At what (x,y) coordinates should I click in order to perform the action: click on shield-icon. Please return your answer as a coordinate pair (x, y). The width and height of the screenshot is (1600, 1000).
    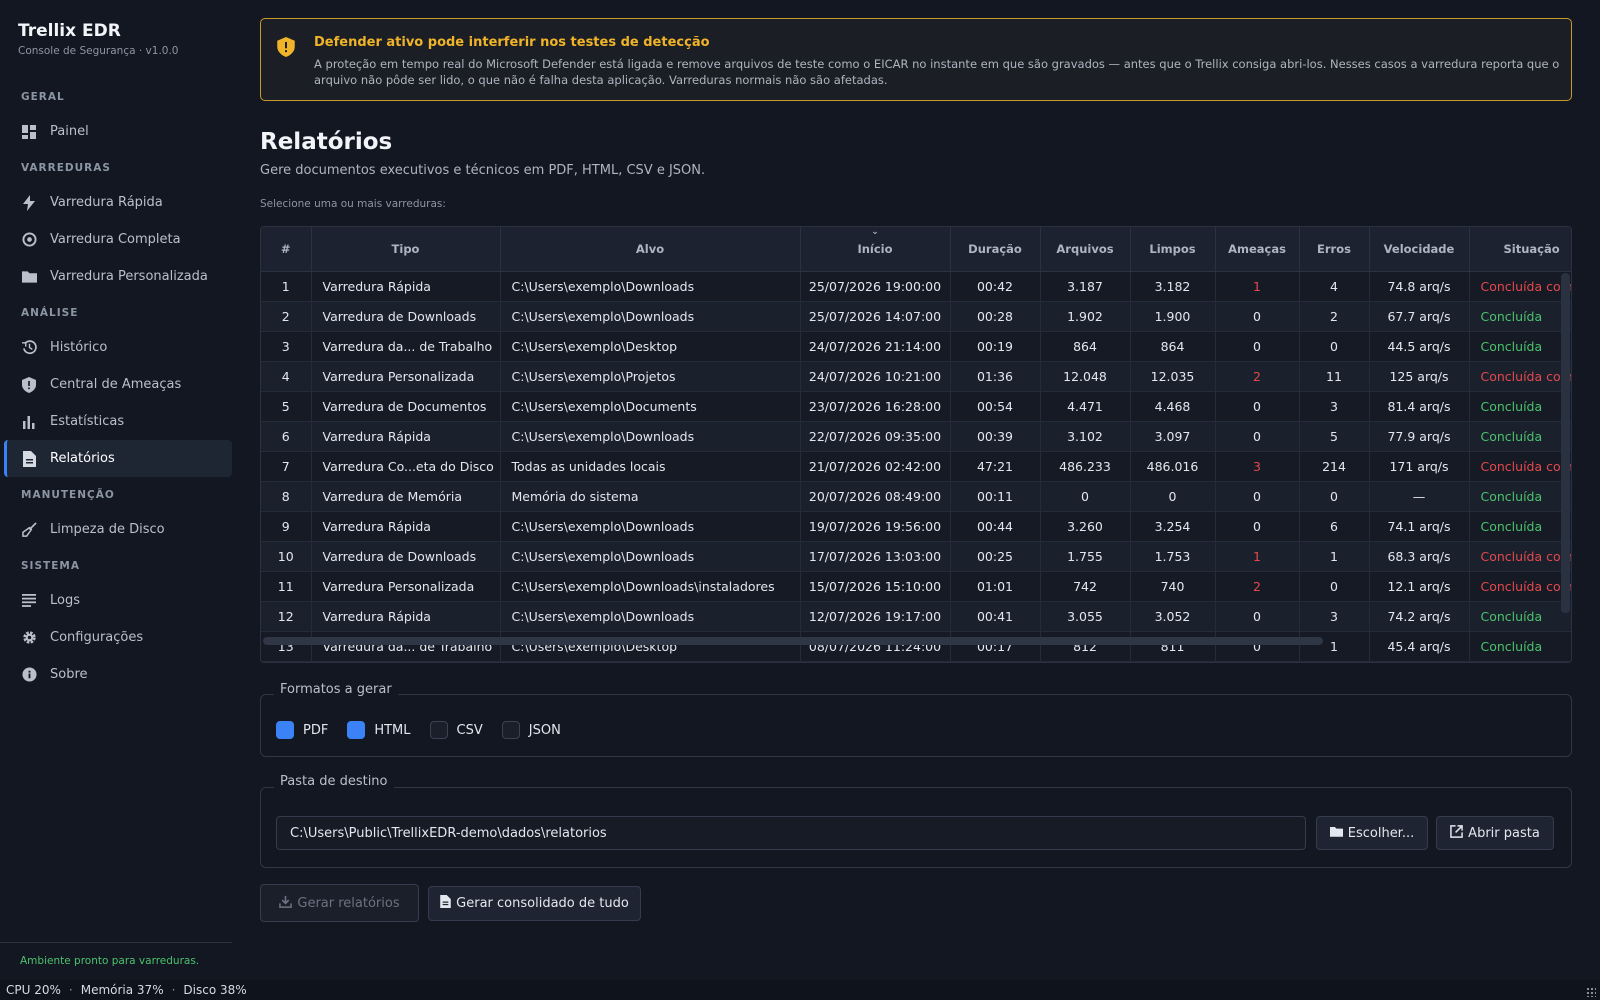
    Looking at the image, I should click on (29, 385).